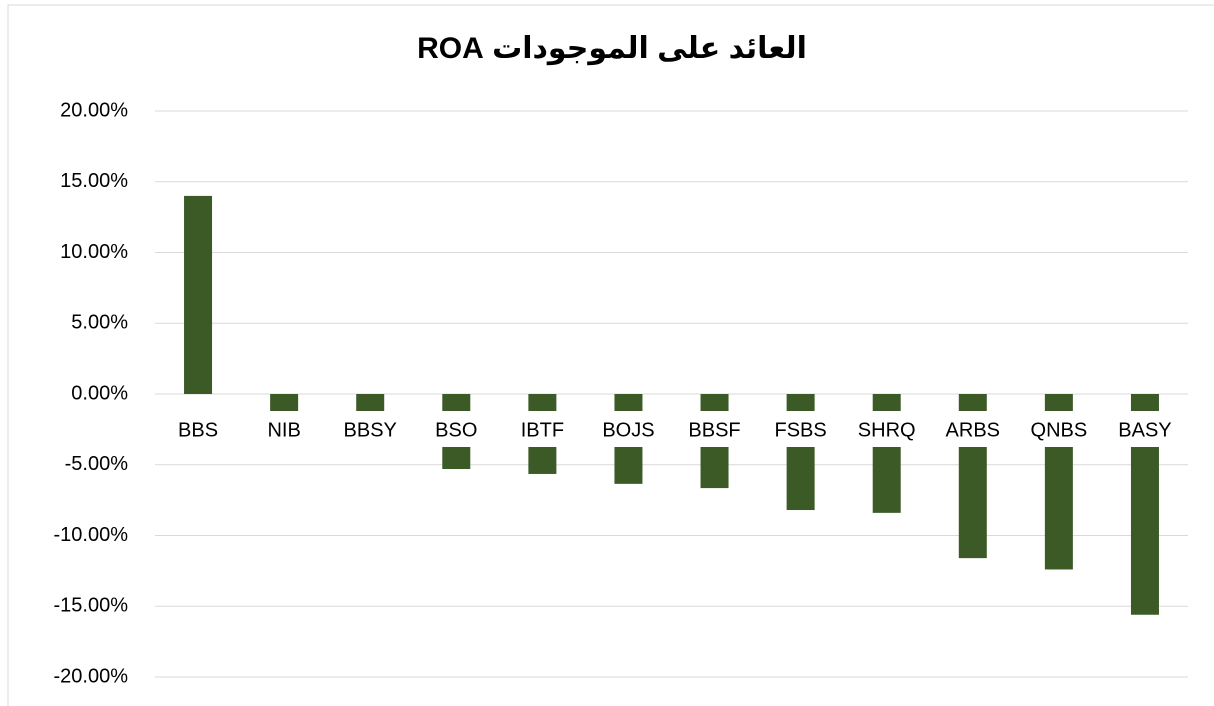 The width and height of the screenshot is (1214, 706). I want to click on x-tick-label: SHRQ, so click(887, 430).